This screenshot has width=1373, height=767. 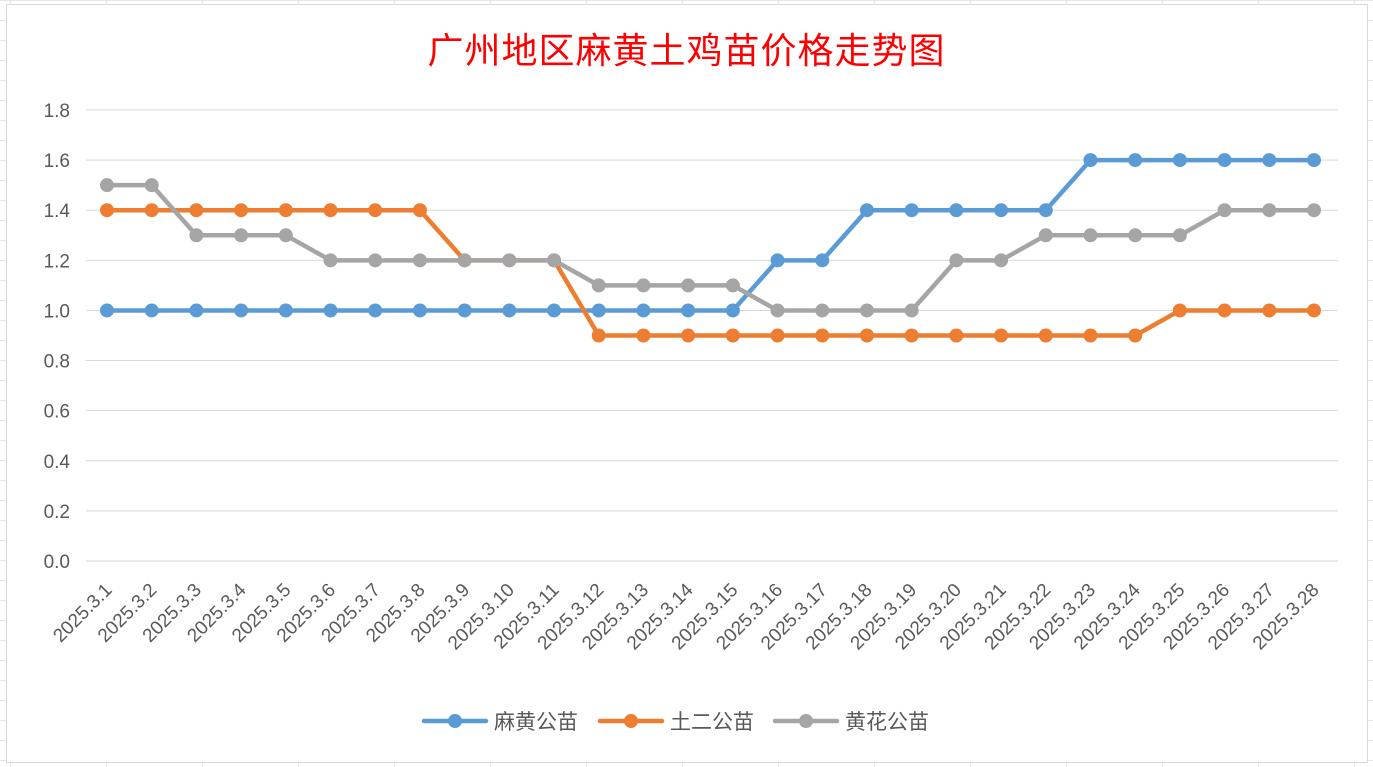 What do you see at coordinates (57, 211) in the screenshot?
I see `y-tick-label: 1.4` at bounding box center [57, 211].